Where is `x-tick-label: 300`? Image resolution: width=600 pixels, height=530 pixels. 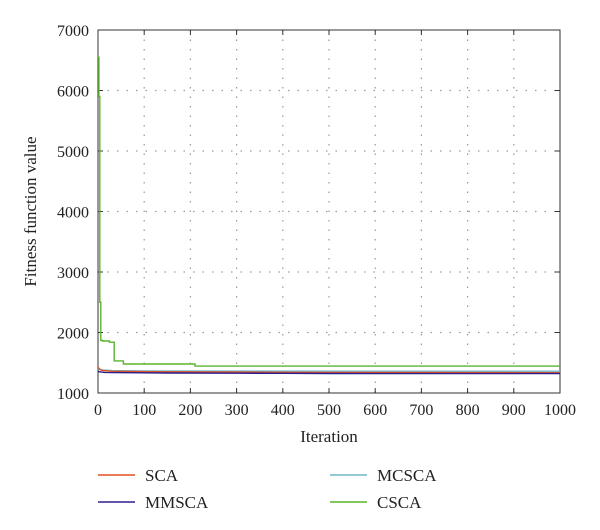
x-tick-label: 300 is located at coordinates (237, 410).